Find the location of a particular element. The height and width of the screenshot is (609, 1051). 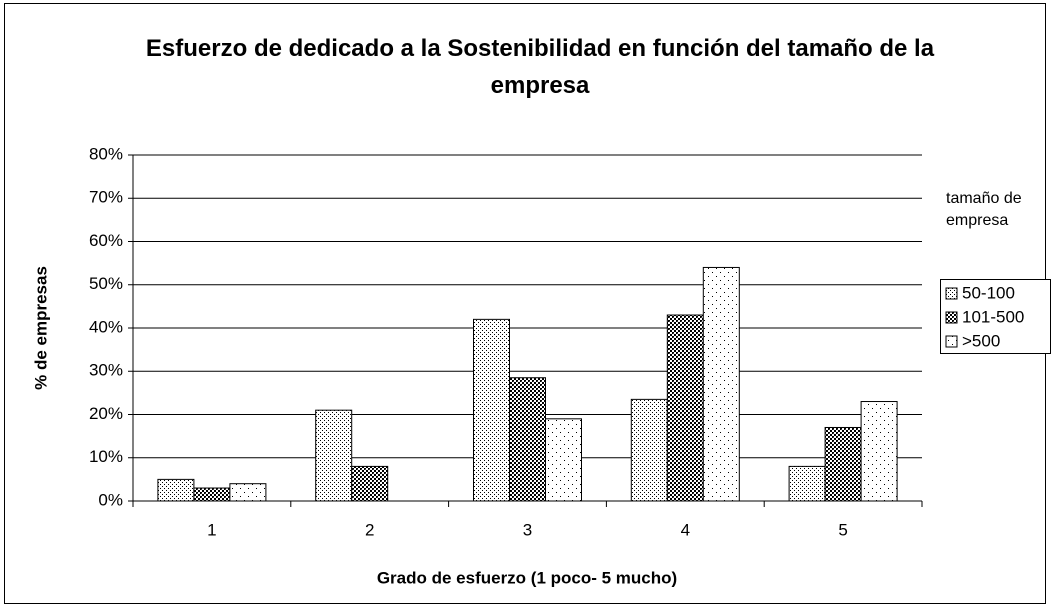

y-tick-label: 30% is located at coordinates (106, 370).